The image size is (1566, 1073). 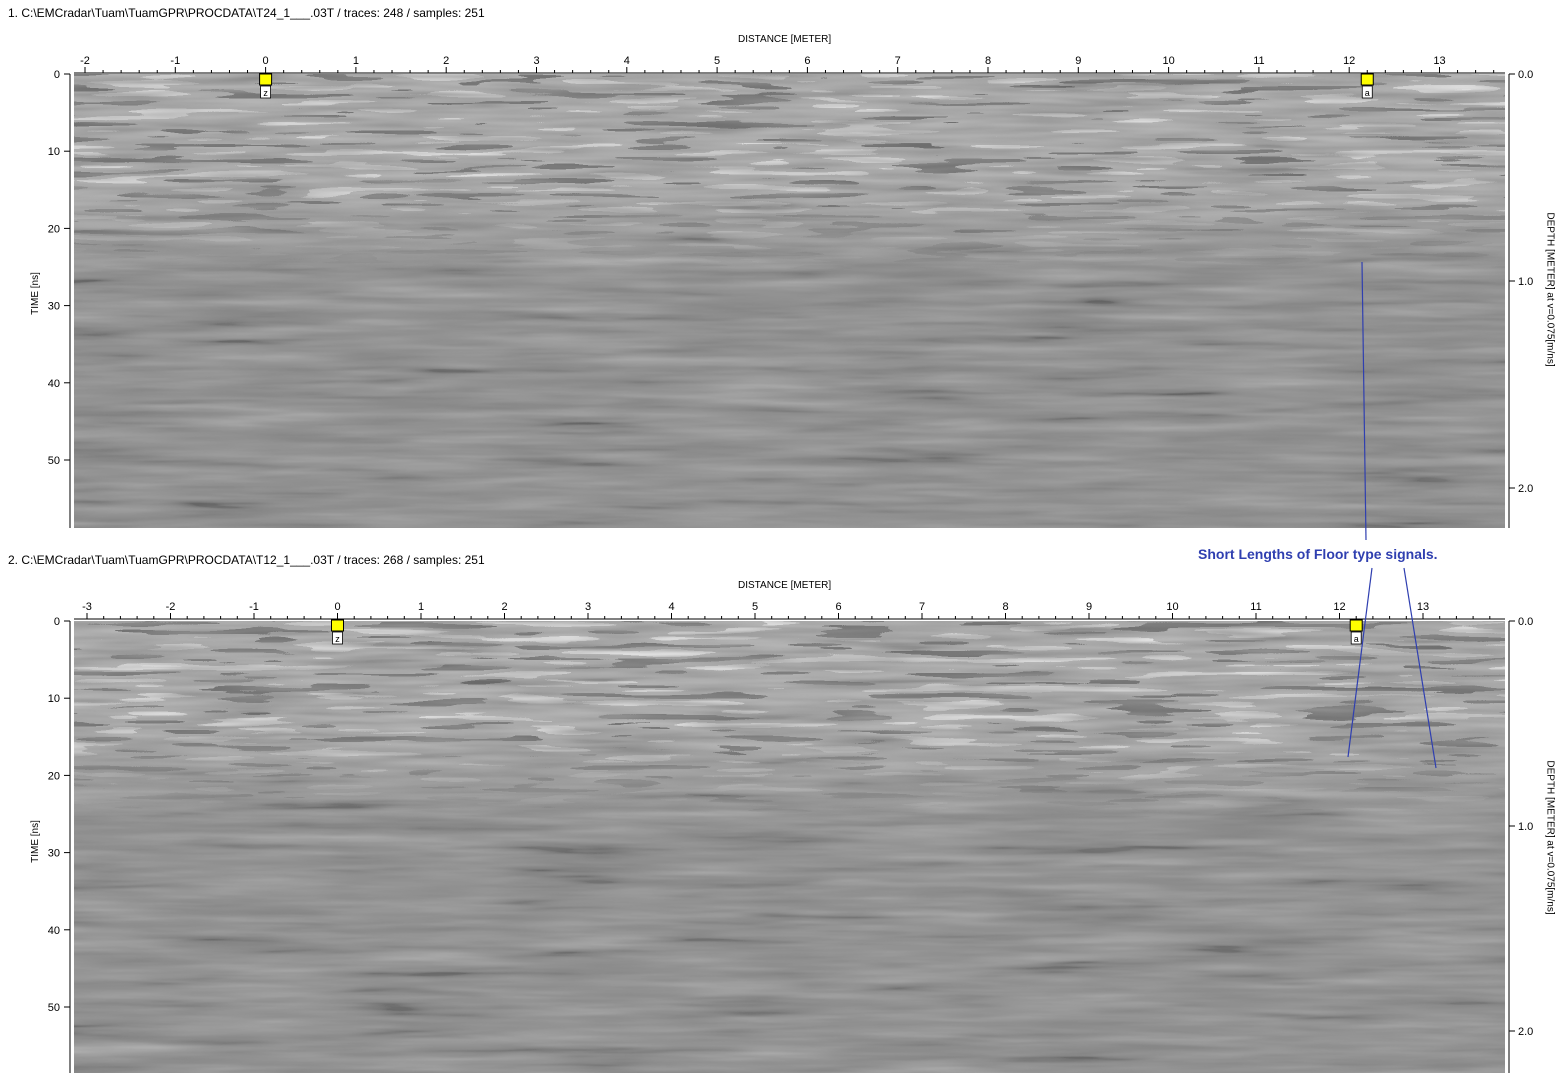 I want to click on profile-2-depth-tick-label: 1.0, so click(x=1525, y=827).